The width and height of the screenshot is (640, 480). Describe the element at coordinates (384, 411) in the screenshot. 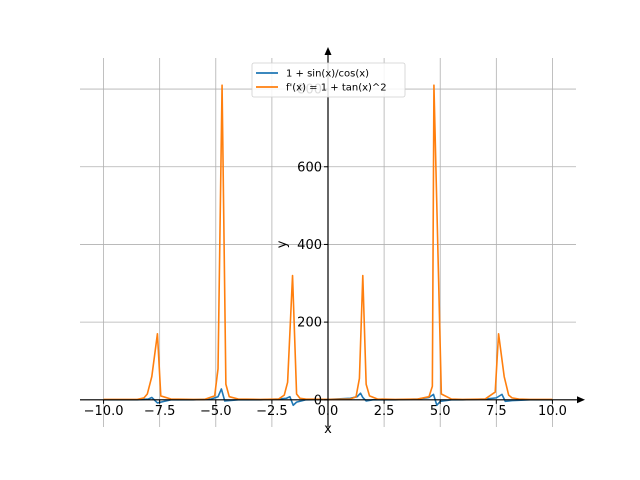

I see `x-tick-label: 2.5` at that location.